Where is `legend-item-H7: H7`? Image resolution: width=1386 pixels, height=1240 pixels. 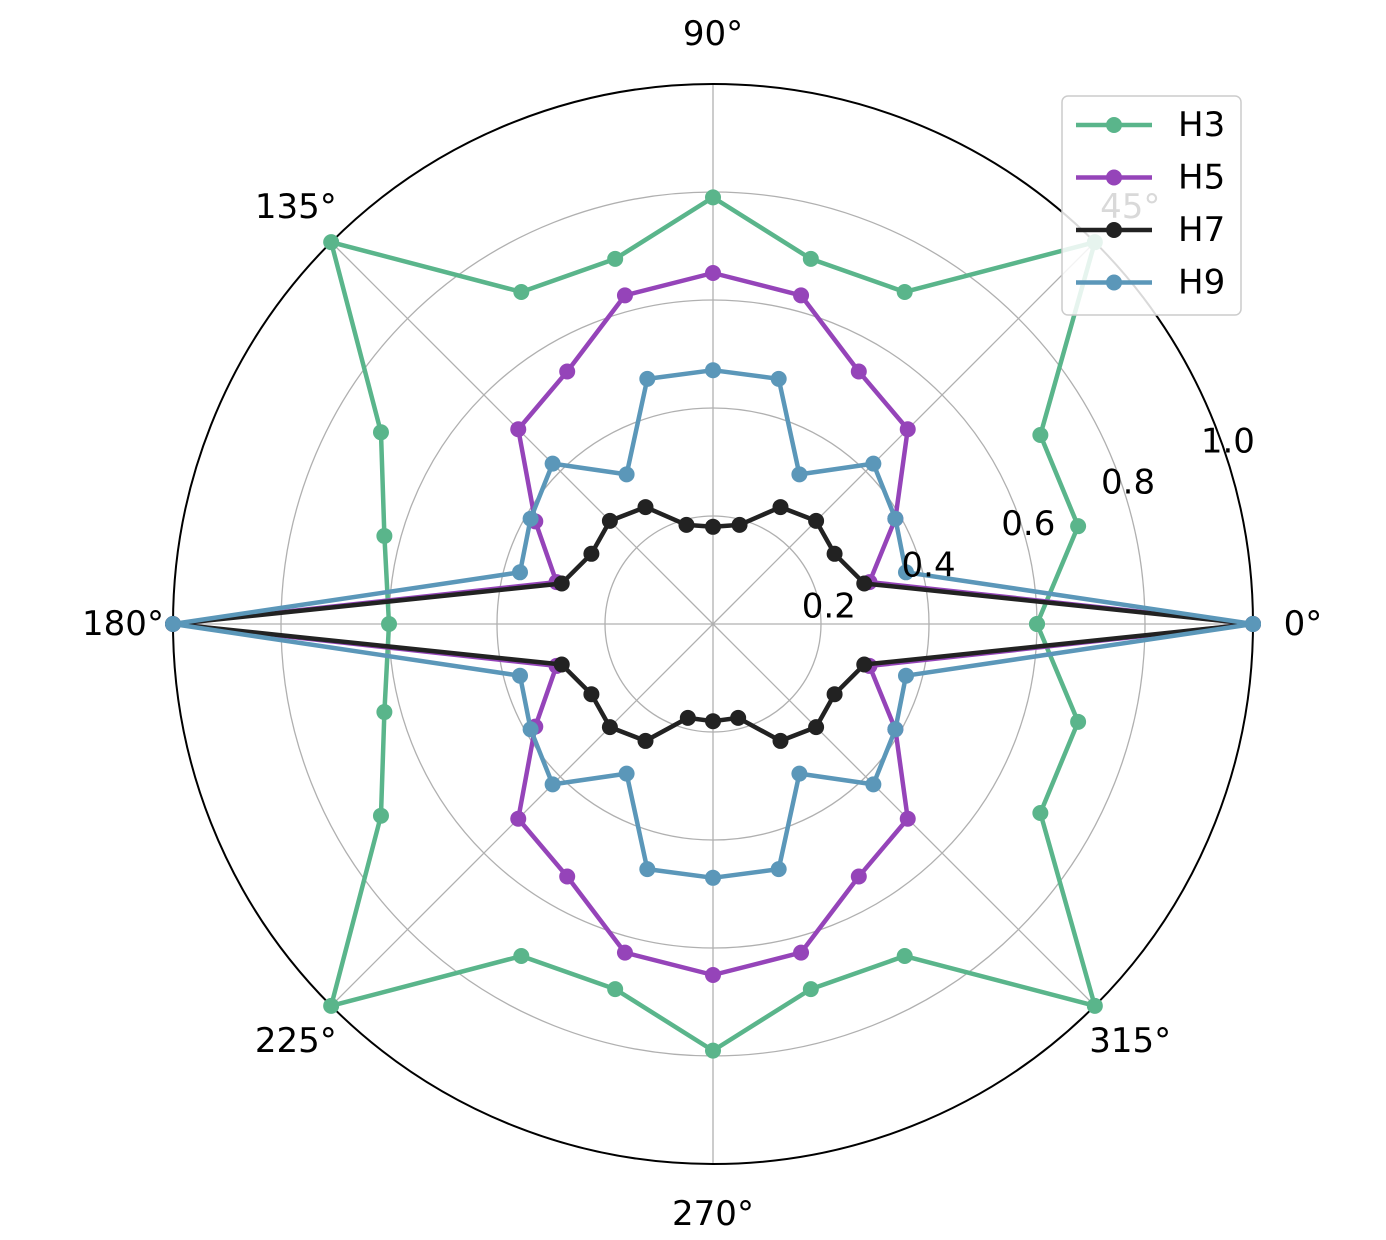 legend-item-H7: H7 is located at coordinates (1150, 230).